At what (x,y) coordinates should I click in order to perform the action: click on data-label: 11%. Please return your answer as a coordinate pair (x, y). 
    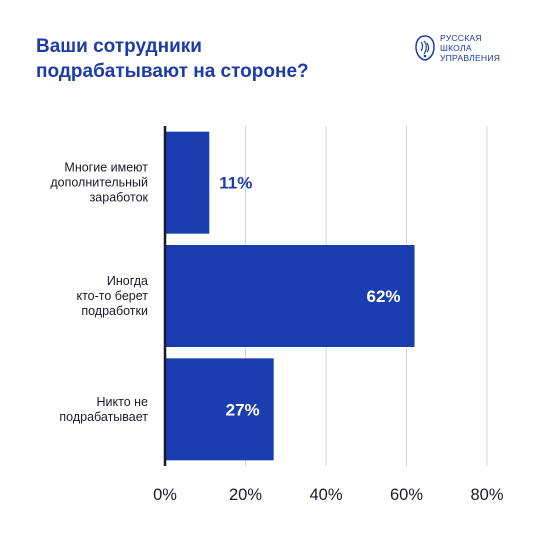
    Looking at the image, I should click on (235, 183).